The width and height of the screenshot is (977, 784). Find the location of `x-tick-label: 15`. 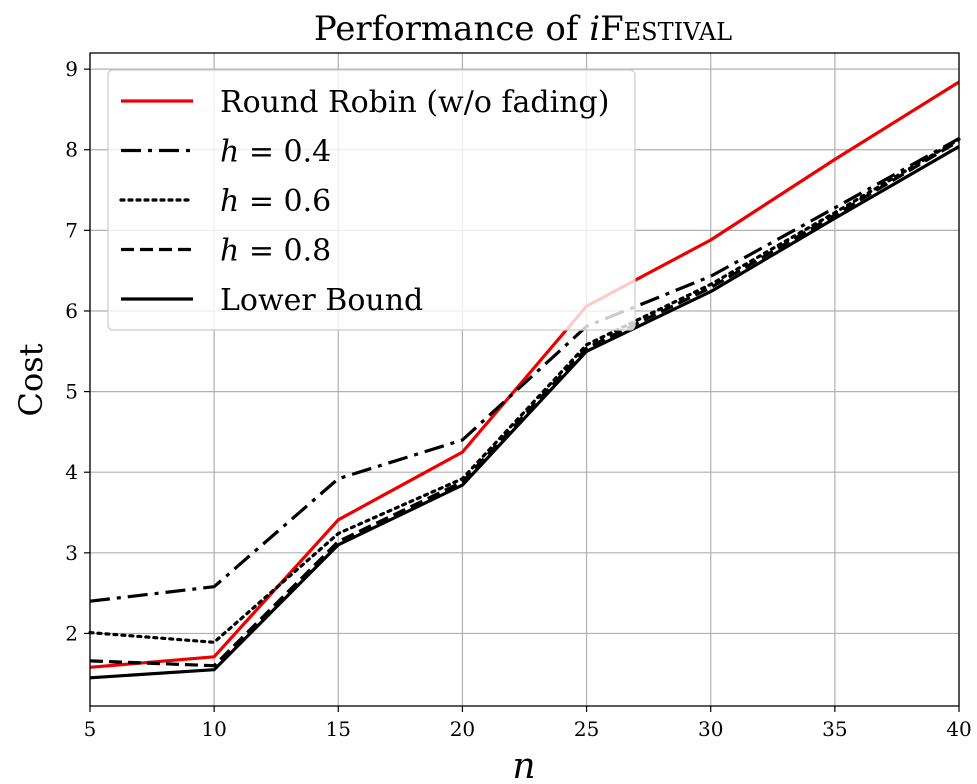

x-tick-label: 15 is located at coordinates (338, 729).